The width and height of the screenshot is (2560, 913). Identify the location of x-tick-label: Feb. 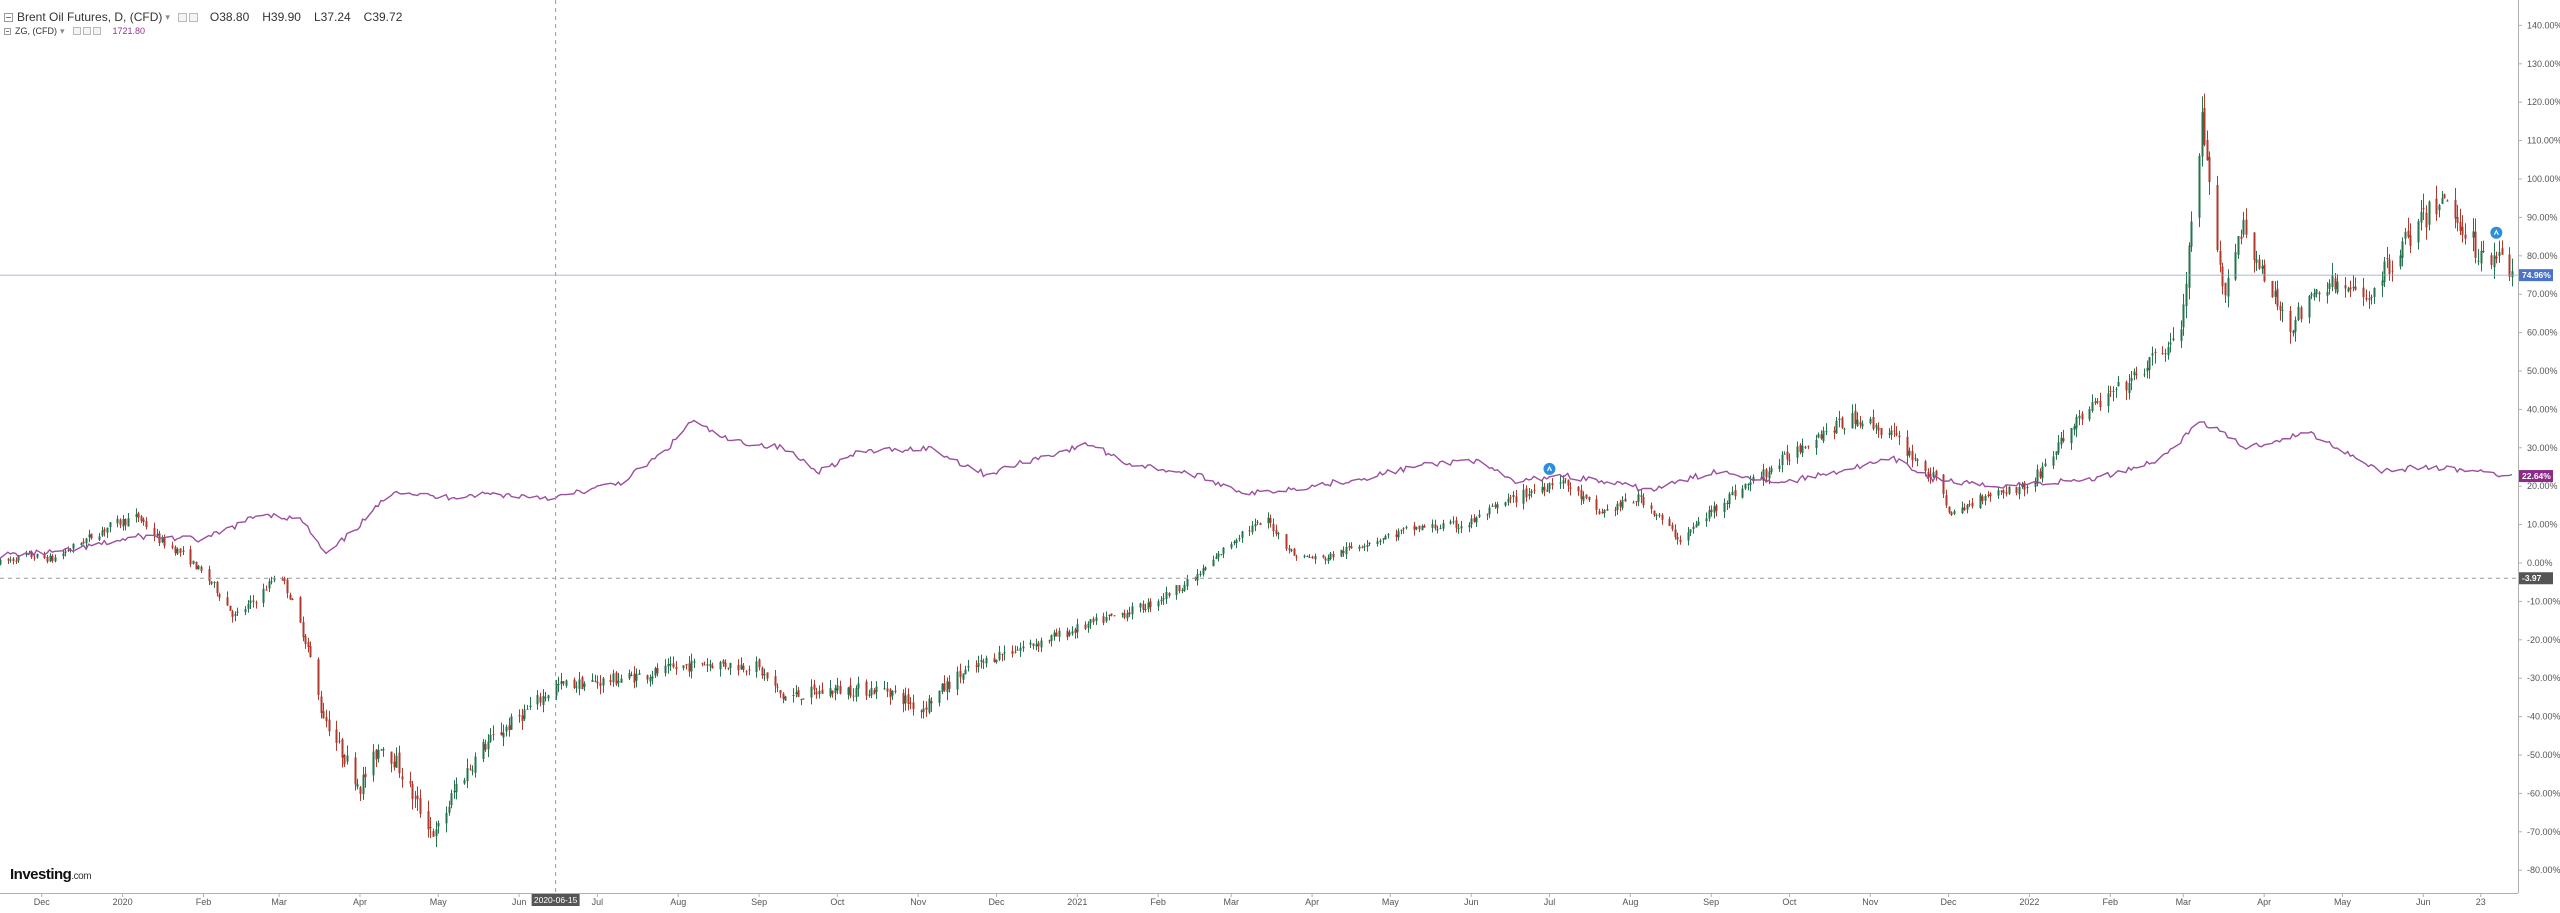
(1158, 902).